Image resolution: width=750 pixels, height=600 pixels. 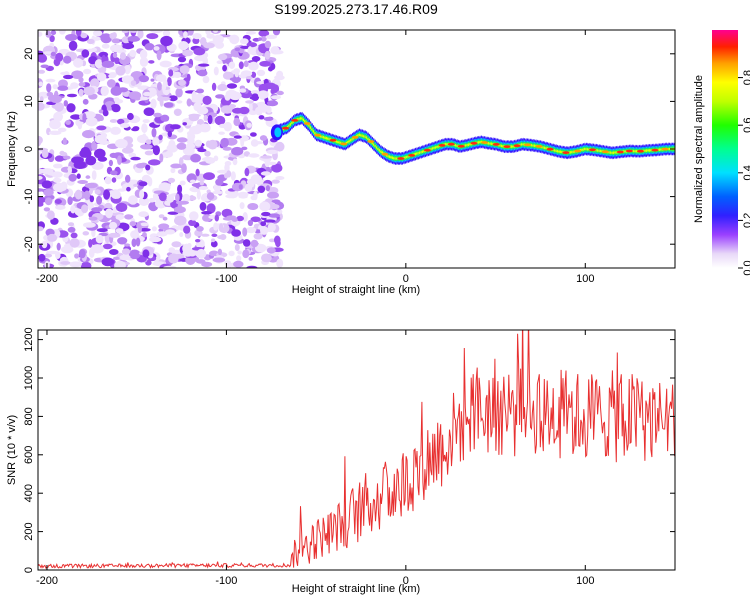 I want to click on y-tick-label: 800, so click(x=29, y=416).